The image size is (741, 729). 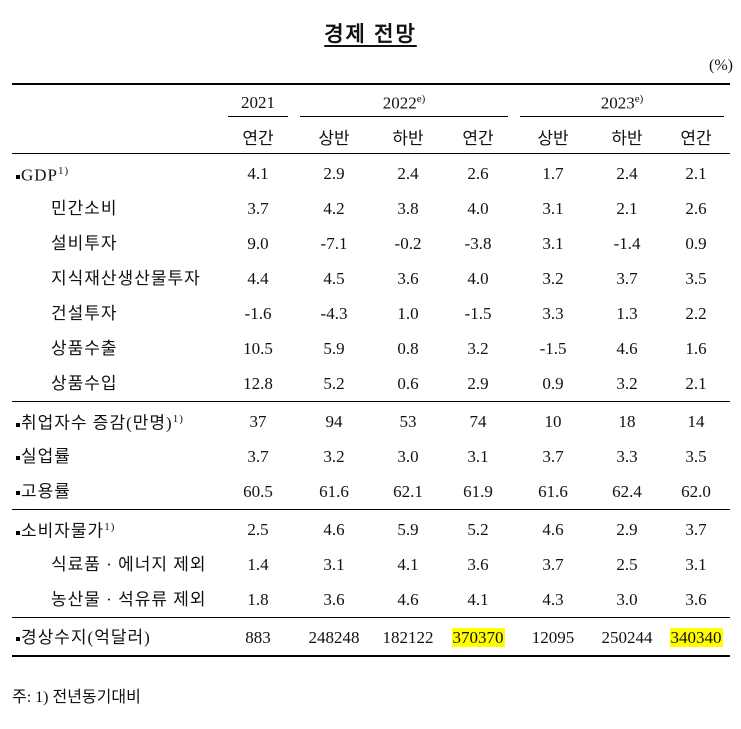 I want to click on cell-value: 3.3, so click(x=627, y=456).